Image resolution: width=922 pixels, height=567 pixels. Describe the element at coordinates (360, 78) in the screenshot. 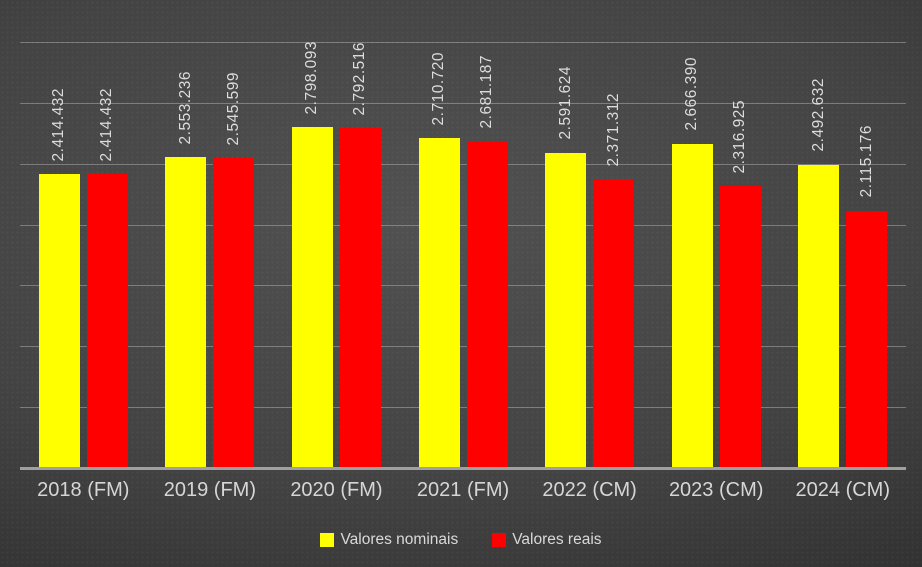

I see `data-label-real-2020: 2.792.516` at that location.